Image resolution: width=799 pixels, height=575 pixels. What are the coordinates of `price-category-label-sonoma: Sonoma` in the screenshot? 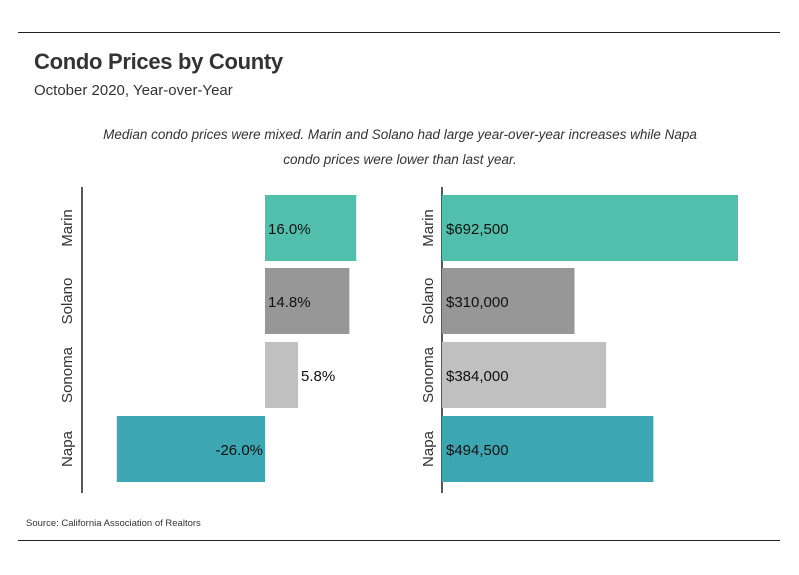 It's located at (428, 374).